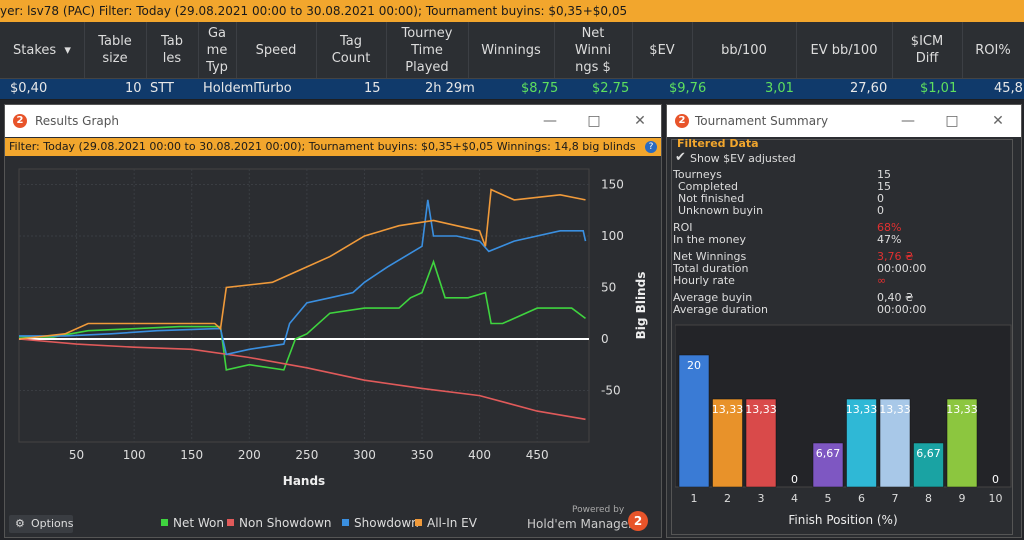 Image resolution: width=1024 pixels, height=540 pixels. What do you see at coordinates (580, 524) in the screenshot?
I see `brand-name: Hold'em Manager` at bounding box center [580, 524].